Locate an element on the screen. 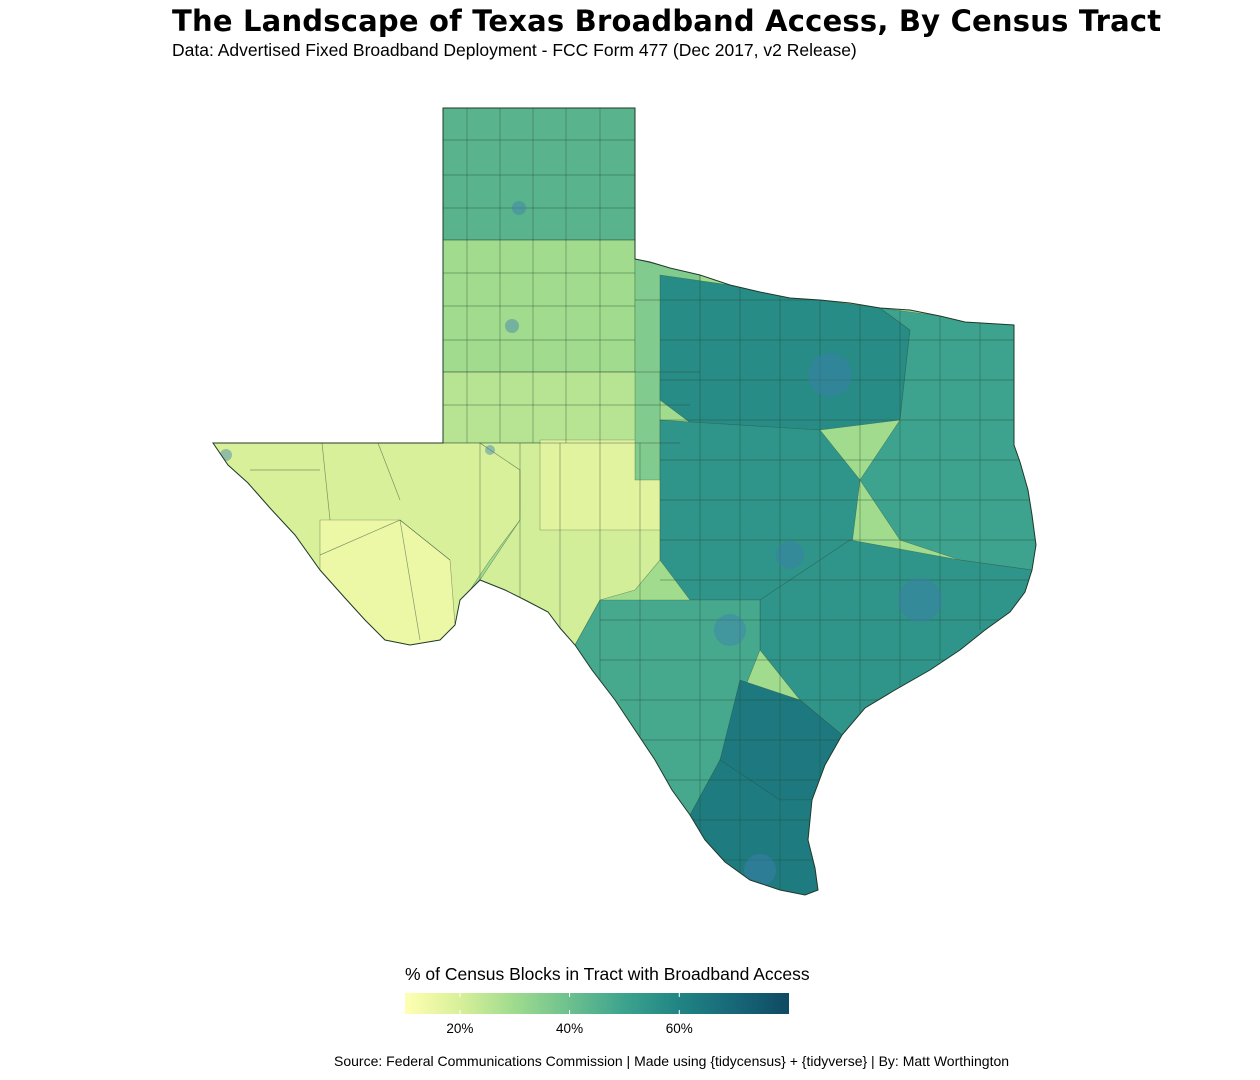 The image size is (1260, 1080). metro-houston is located at coordinates (920, 600).